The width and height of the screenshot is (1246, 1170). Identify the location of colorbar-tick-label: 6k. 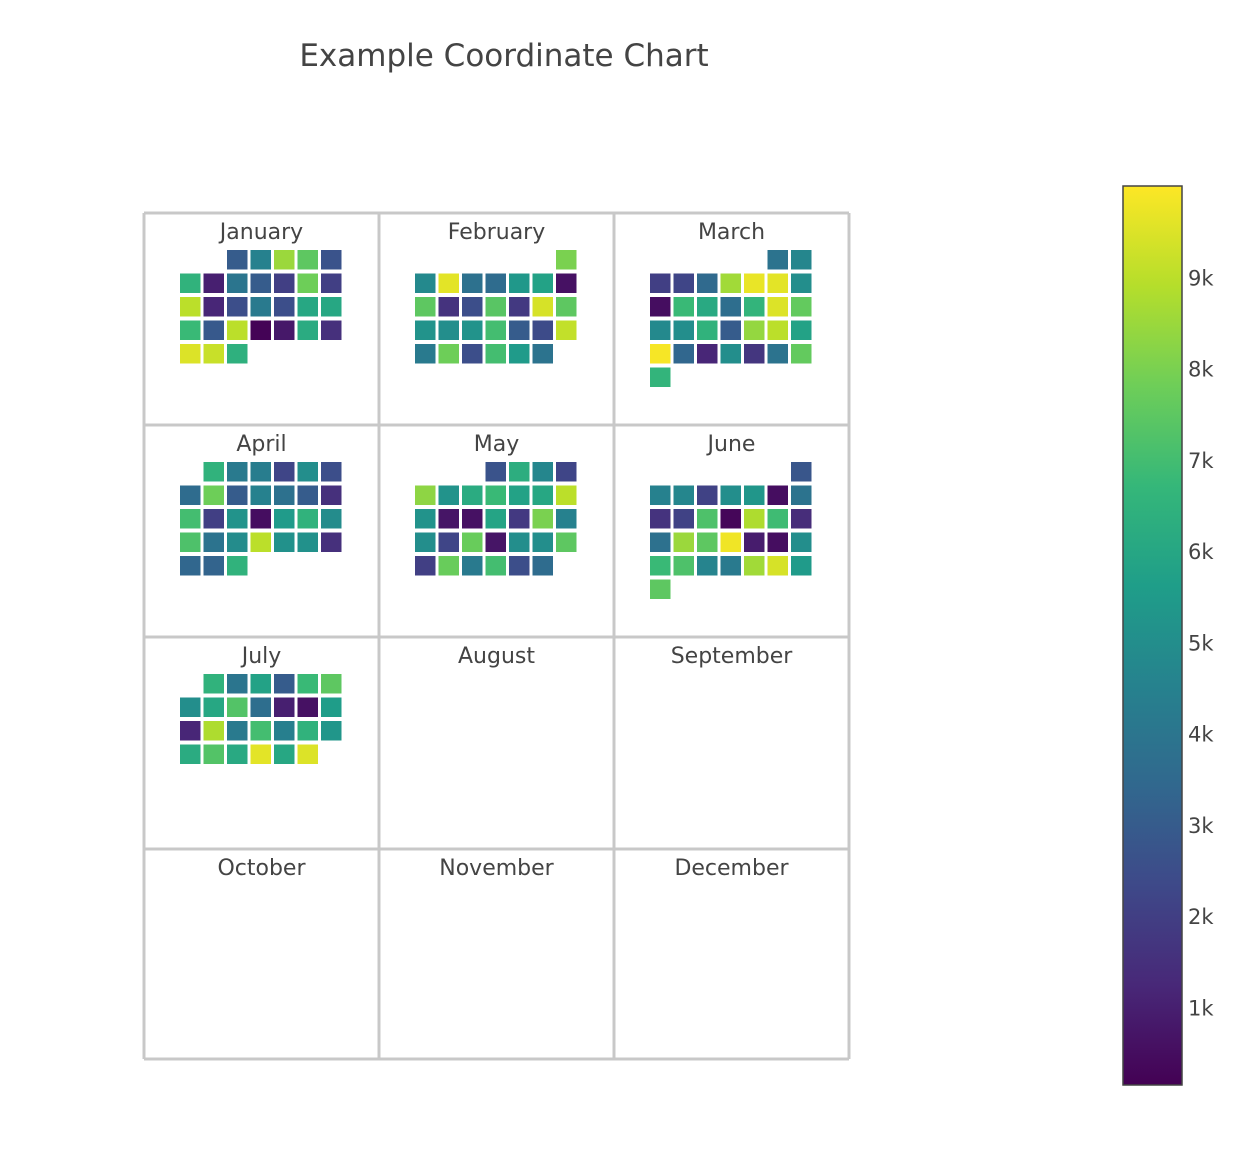
(1201, 552).